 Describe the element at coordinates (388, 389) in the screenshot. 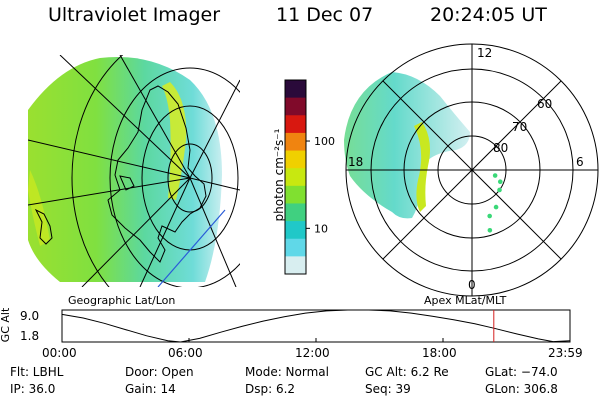

I see `info-seq: Seq: 39` at that location.